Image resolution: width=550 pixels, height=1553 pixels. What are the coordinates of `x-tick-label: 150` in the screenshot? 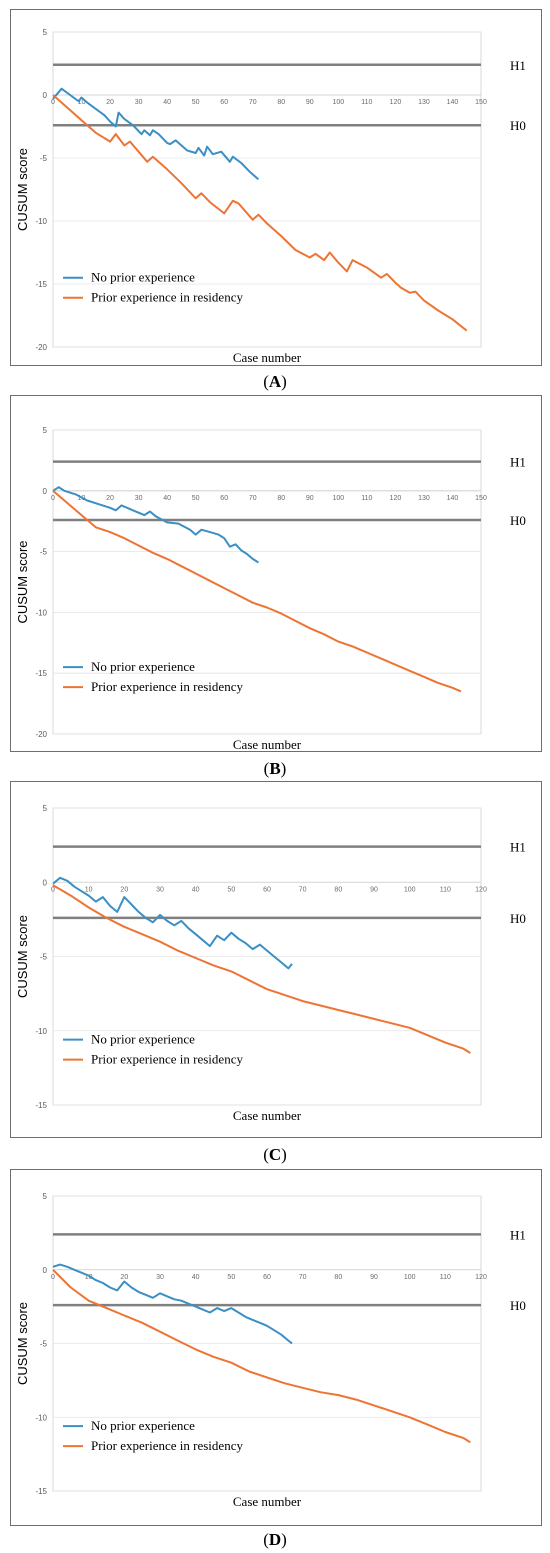 It's located at (481, 102).